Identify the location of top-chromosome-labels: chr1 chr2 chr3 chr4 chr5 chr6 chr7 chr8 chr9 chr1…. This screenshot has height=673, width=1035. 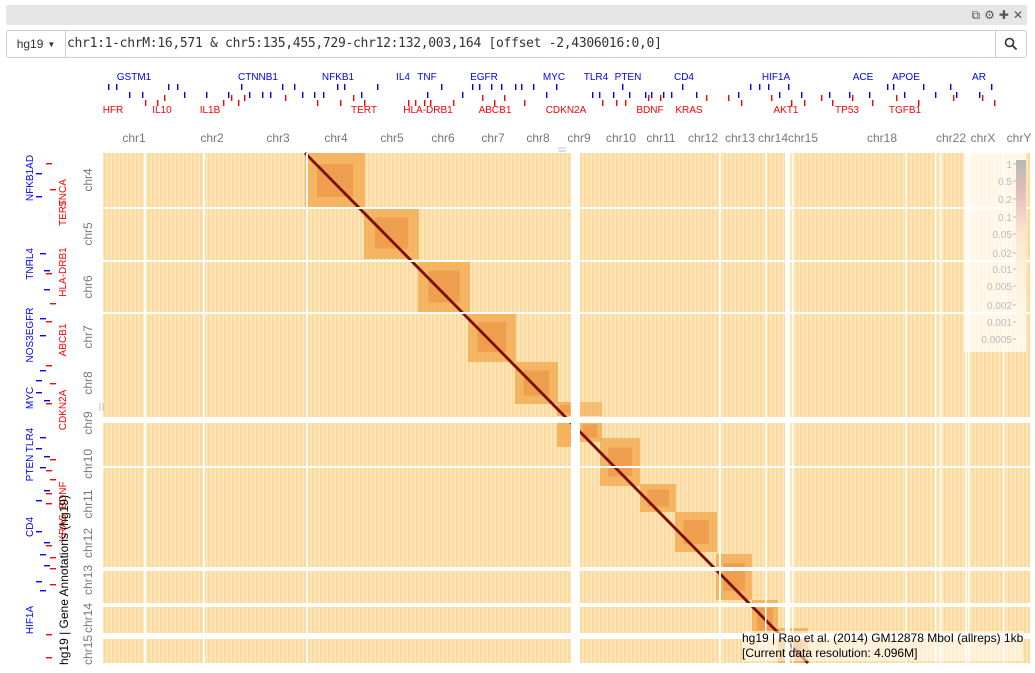
(576, 138).